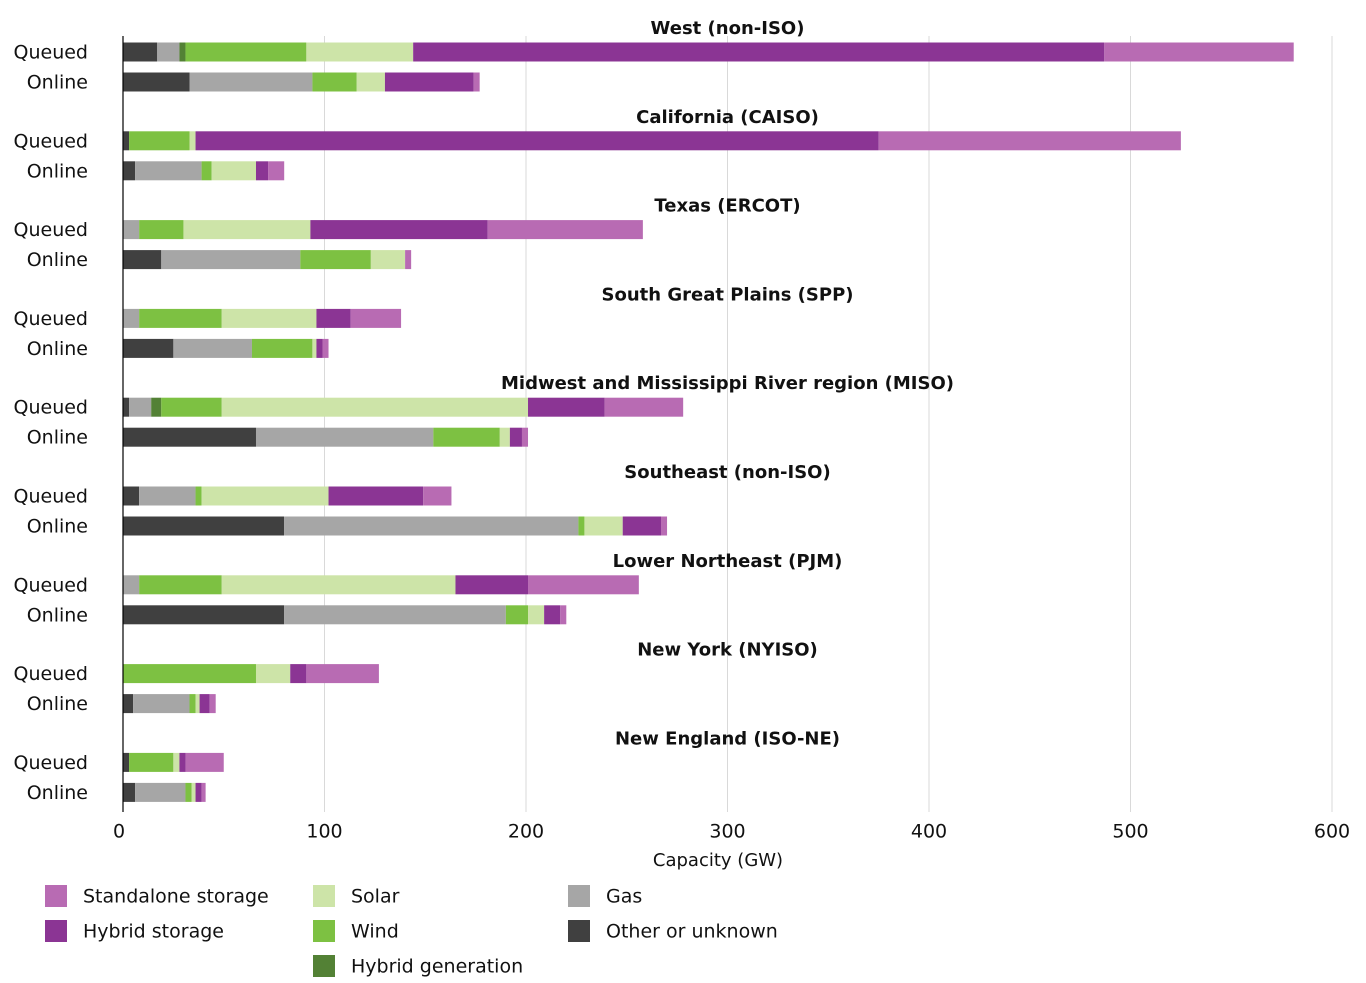  I want to click on legend-label-gas: Gas, so click(624, 897).